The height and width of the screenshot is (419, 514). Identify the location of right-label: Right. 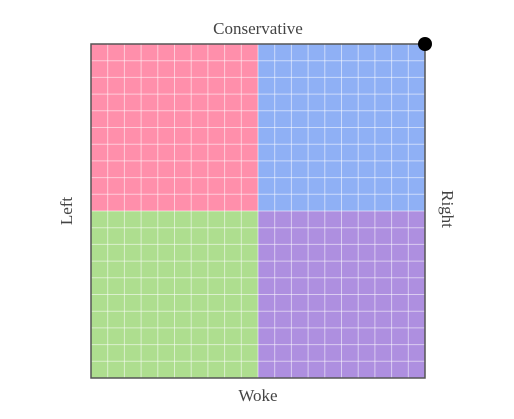
(447, 209).